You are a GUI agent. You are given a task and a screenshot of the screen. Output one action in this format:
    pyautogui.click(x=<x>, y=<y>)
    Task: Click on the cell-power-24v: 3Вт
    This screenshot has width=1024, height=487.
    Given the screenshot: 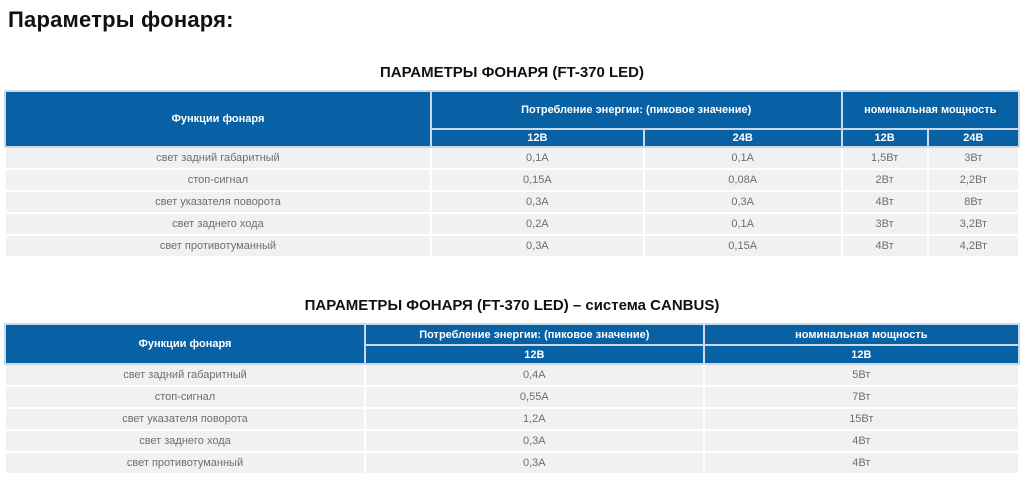 What is the action you would take?
    pyautogui.click(x=973, y=158)
    